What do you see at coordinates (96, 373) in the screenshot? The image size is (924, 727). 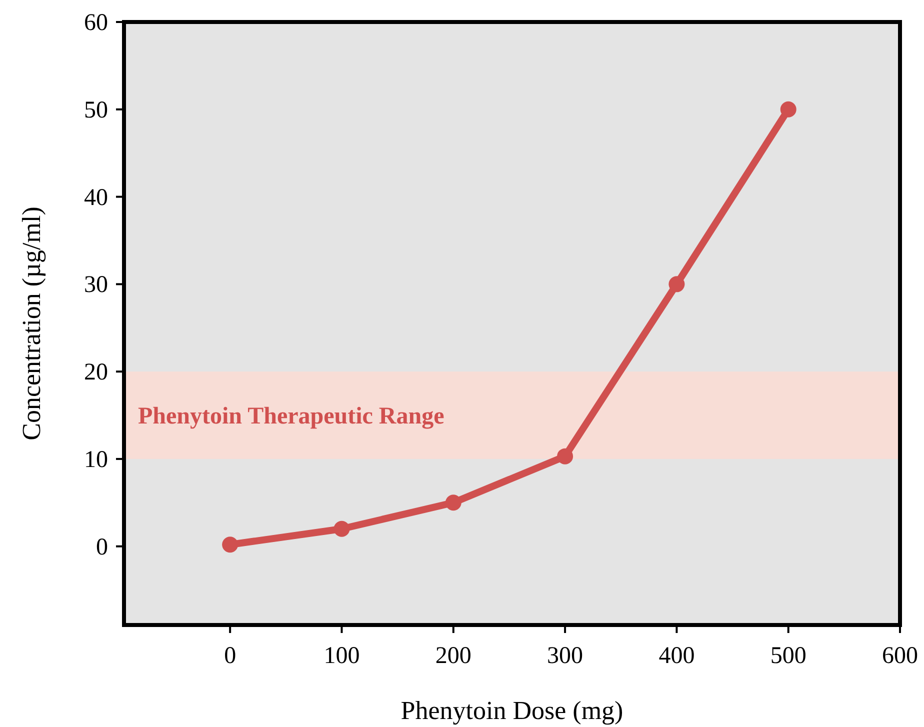 I see `y-tick-label: 20` at bounding box center [96, 373].